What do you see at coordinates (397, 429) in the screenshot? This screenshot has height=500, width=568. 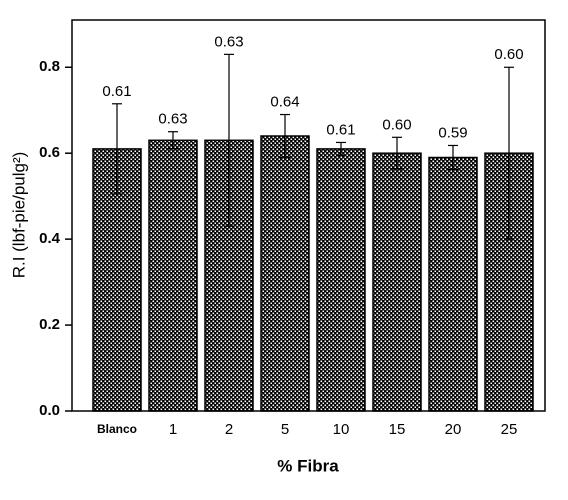 I see `x-tick-label: 15` at bounding box center [397, 429].